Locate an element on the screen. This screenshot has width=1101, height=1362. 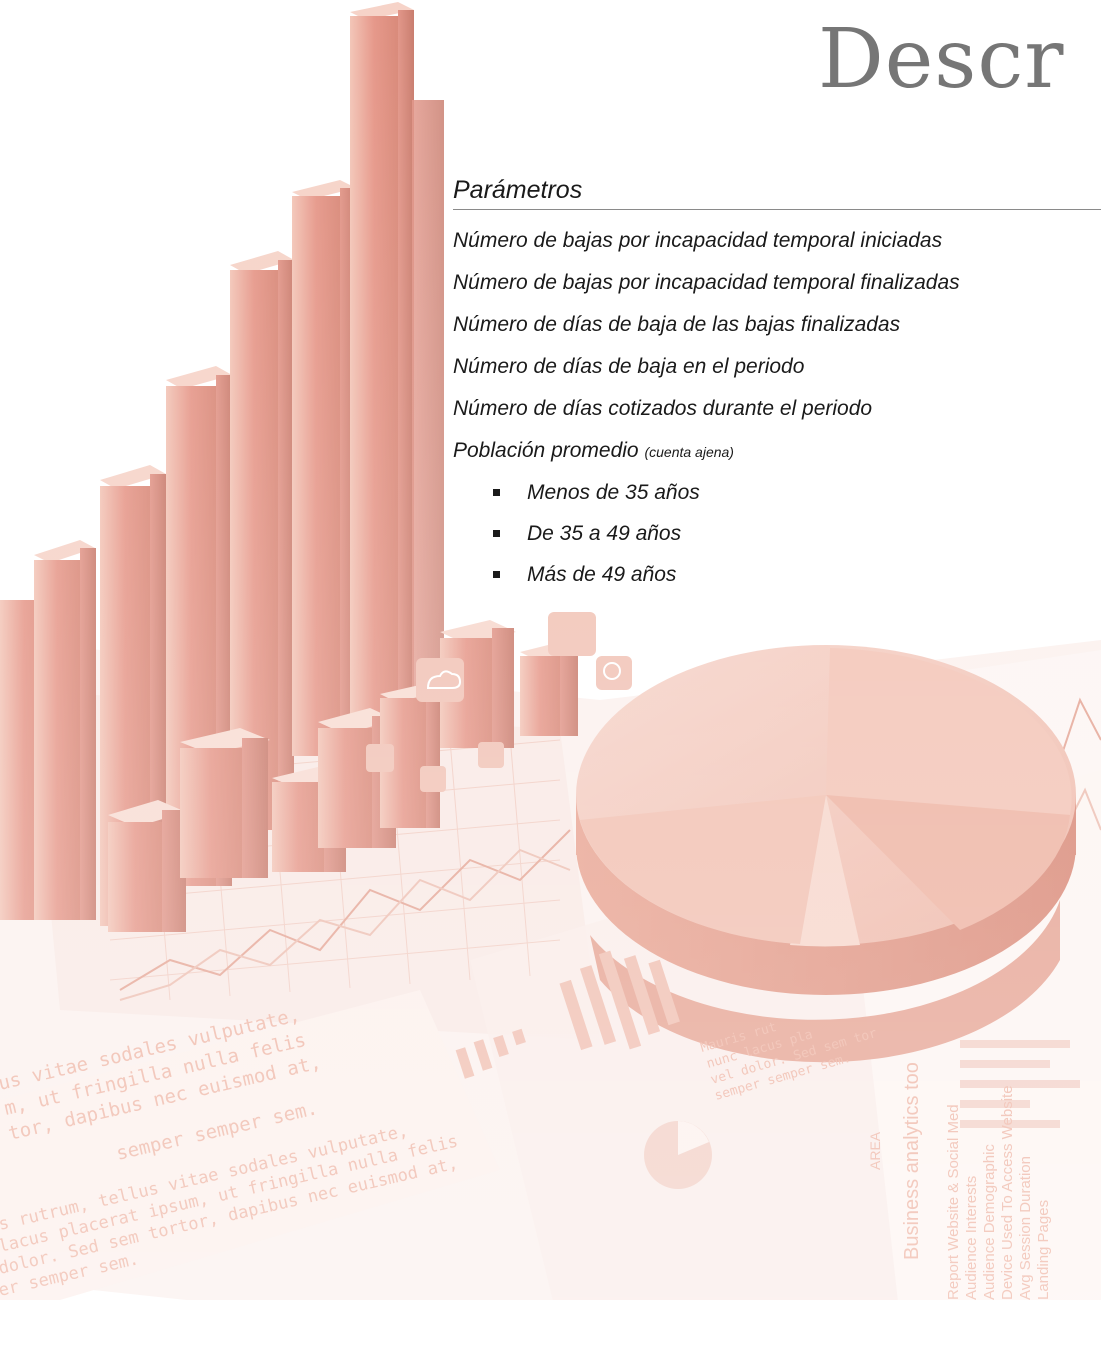
age-group-label: Más de 49 años is located at coordinates (602, 574).